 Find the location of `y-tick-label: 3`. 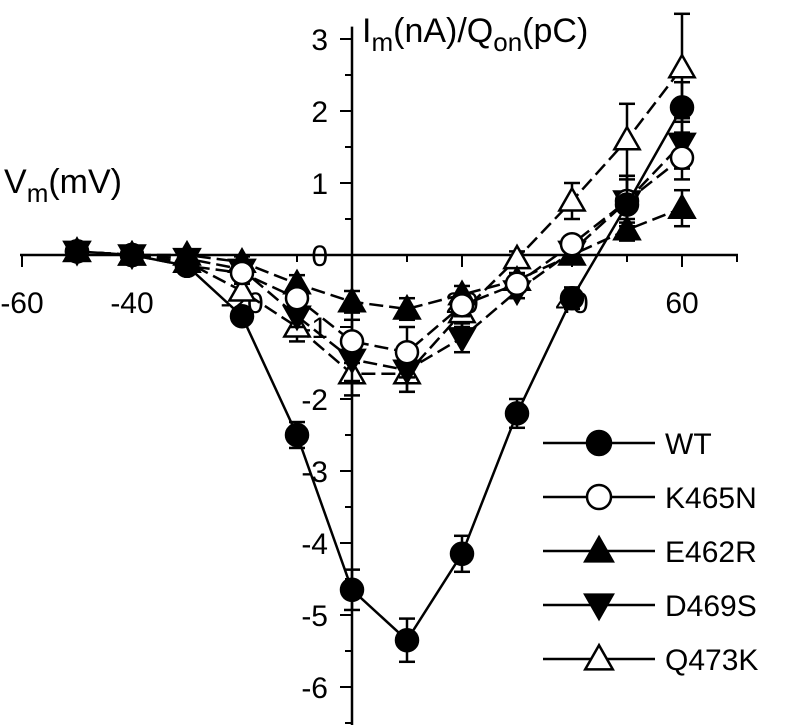

y-tick-label: 3 is located at coordinates (319, 40).